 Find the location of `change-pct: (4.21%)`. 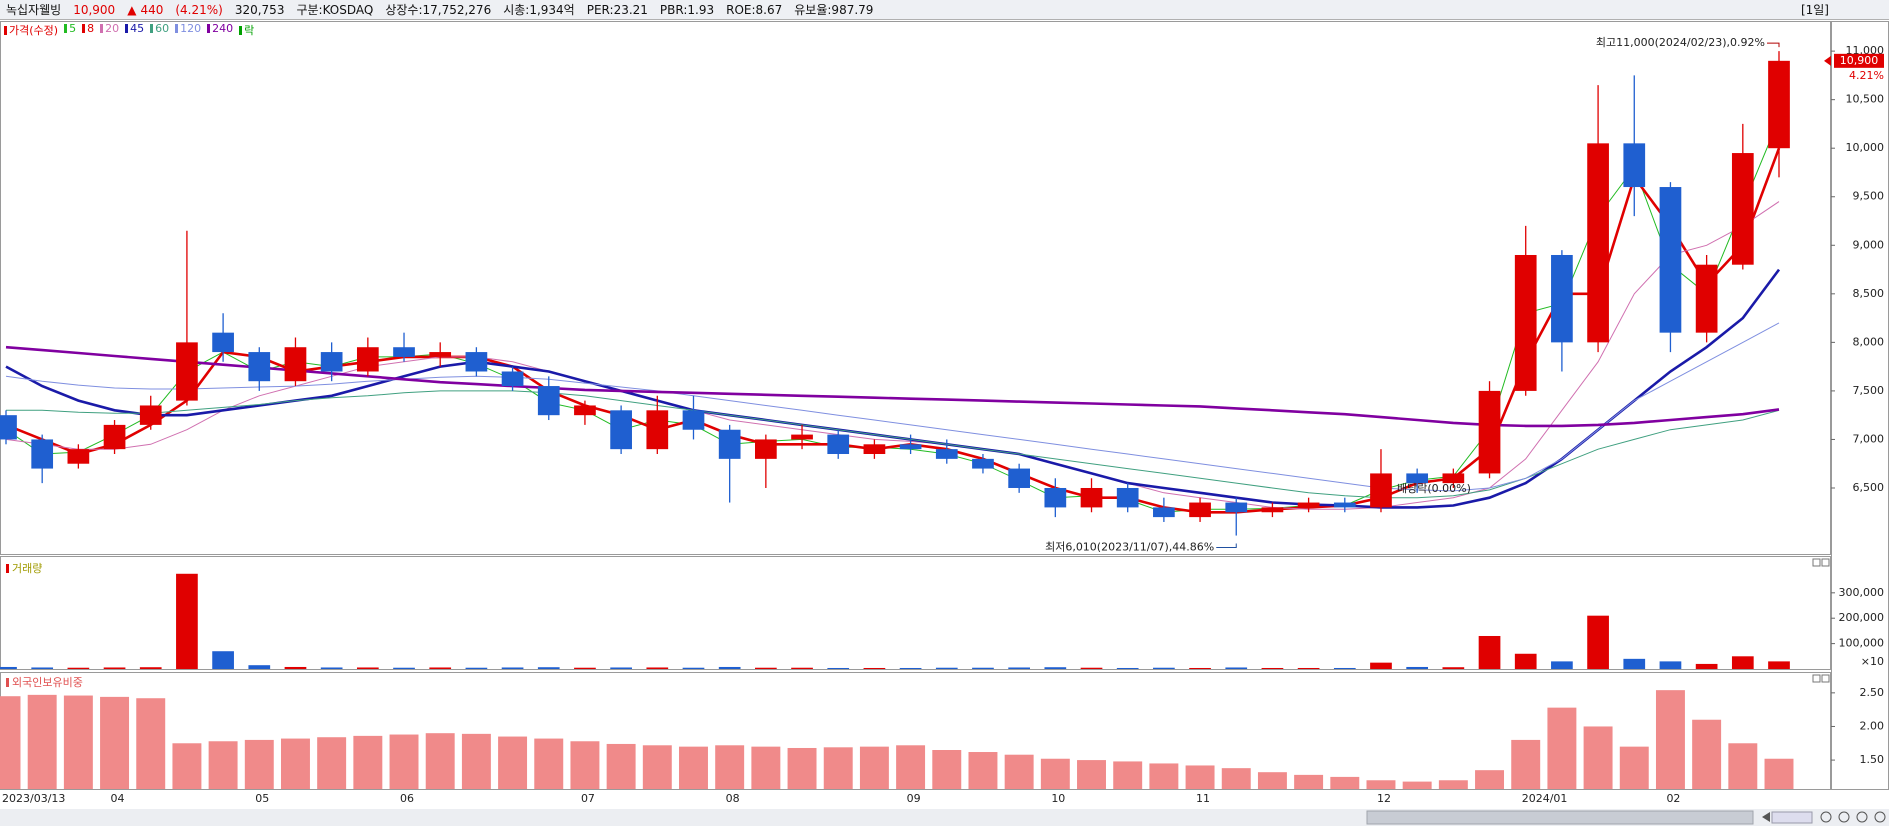

change-pct: (4.21%) is located at coordinates (199, 9).